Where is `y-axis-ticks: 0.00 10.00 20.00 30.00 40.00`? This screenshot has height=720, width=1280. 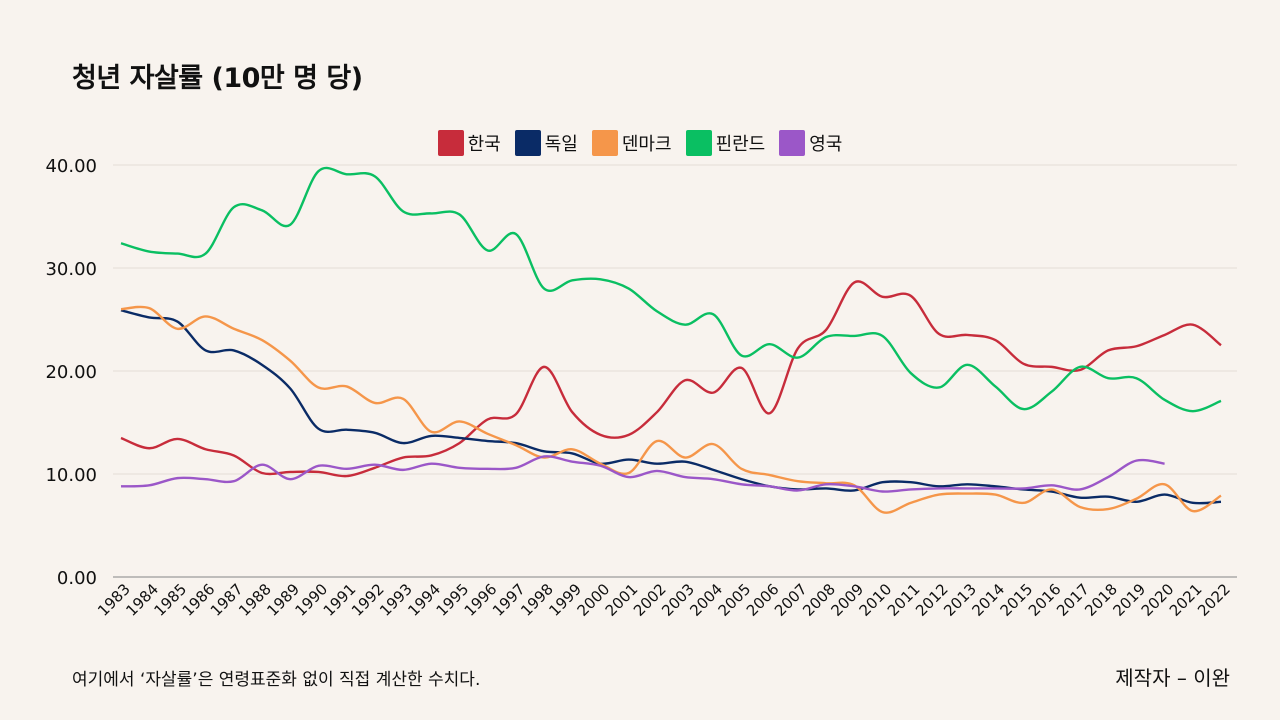 y-axis-ticks: 0.00 10.00 20.00 30.00 40.00 is located at coordinates (71, 372).